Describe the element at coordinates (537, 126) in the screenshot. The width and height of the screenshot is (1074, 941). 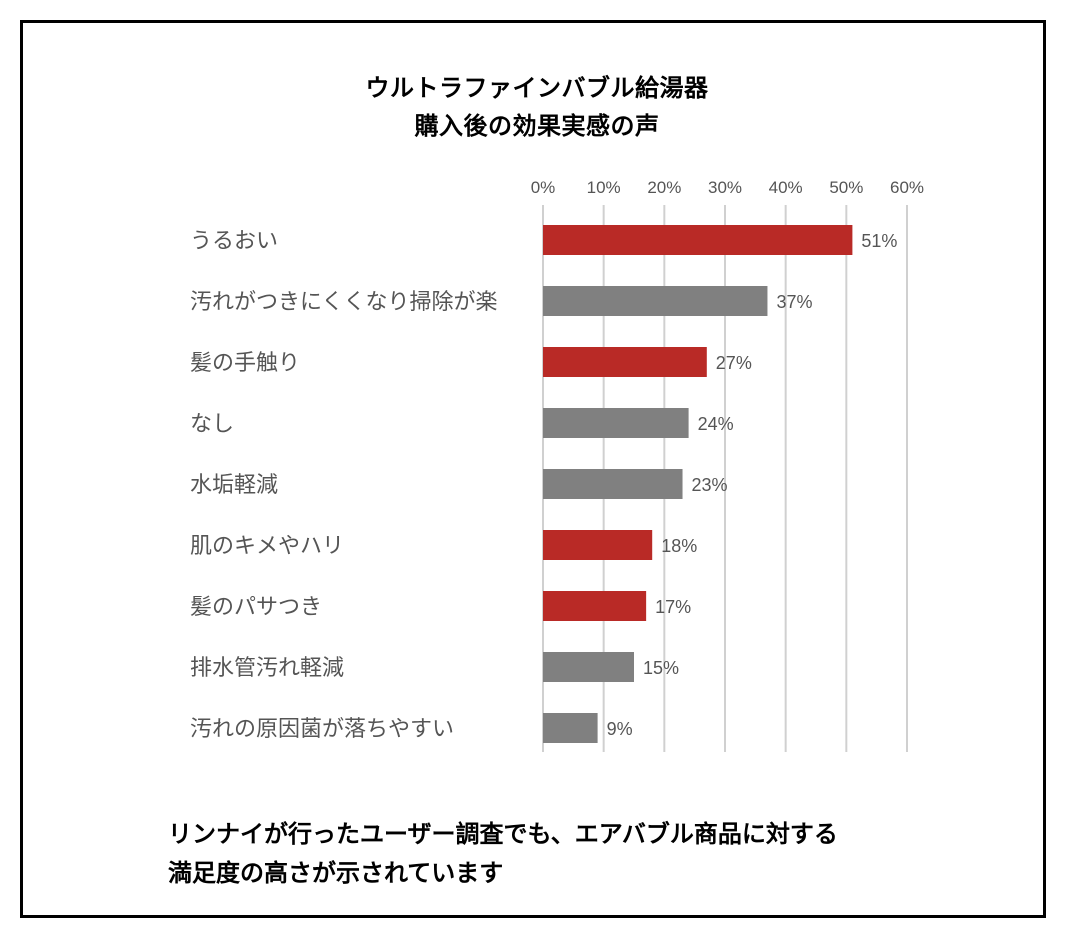
I see `chart-title-line-2: 購入後の効果実感の声` at that location.